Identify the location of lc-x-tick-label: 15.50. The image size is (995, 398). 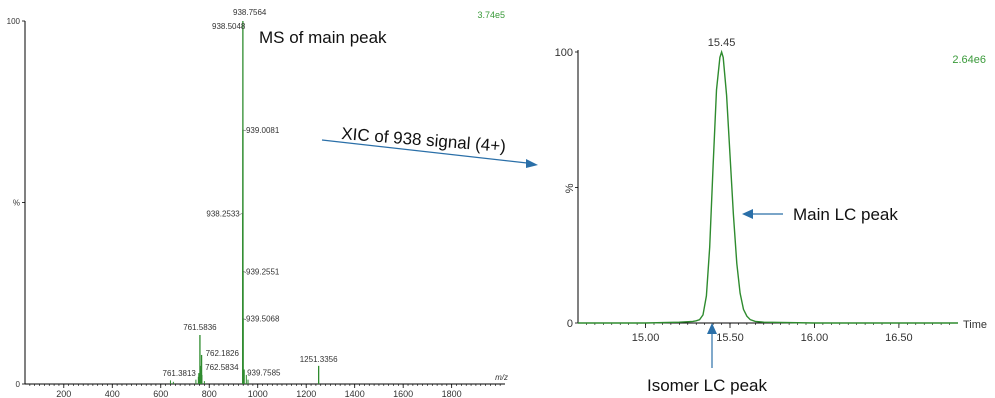
(730, 338).